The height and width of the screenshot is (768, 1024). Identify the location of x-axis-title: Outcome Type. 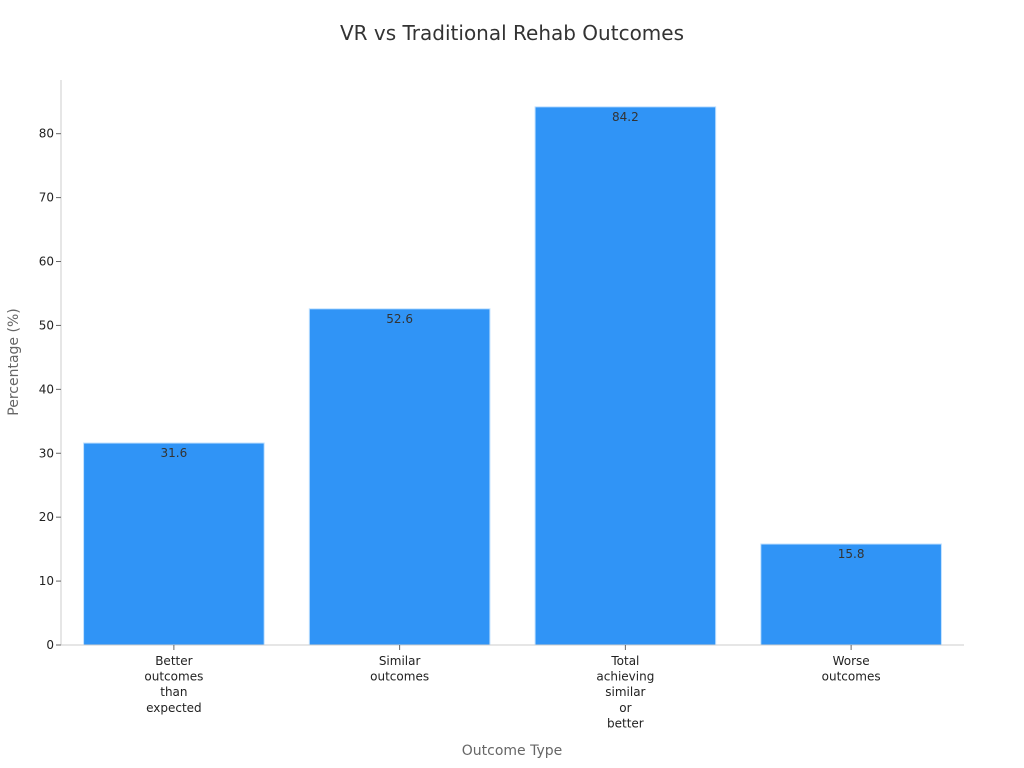
(512, 751).